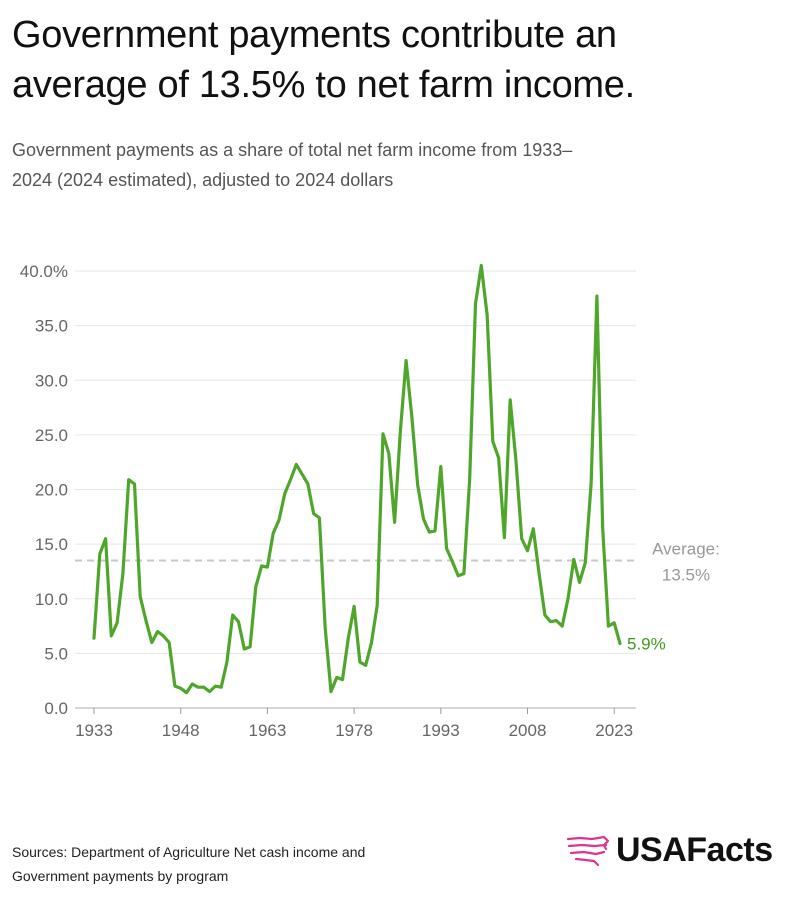  I want to click on y-axis-ticks: 0.0 5.0 10.0 15.0 20.0 25.0 30.0 35.0 40.0%, so click(44, 490).